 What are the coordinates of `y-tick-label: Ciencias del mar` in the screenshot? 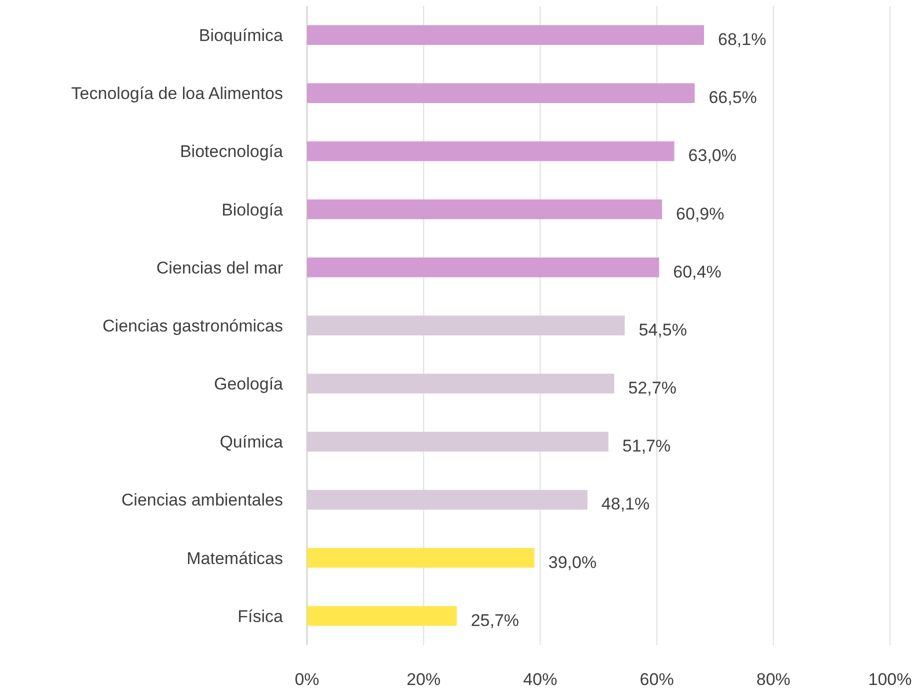 It's located at (220, 268).